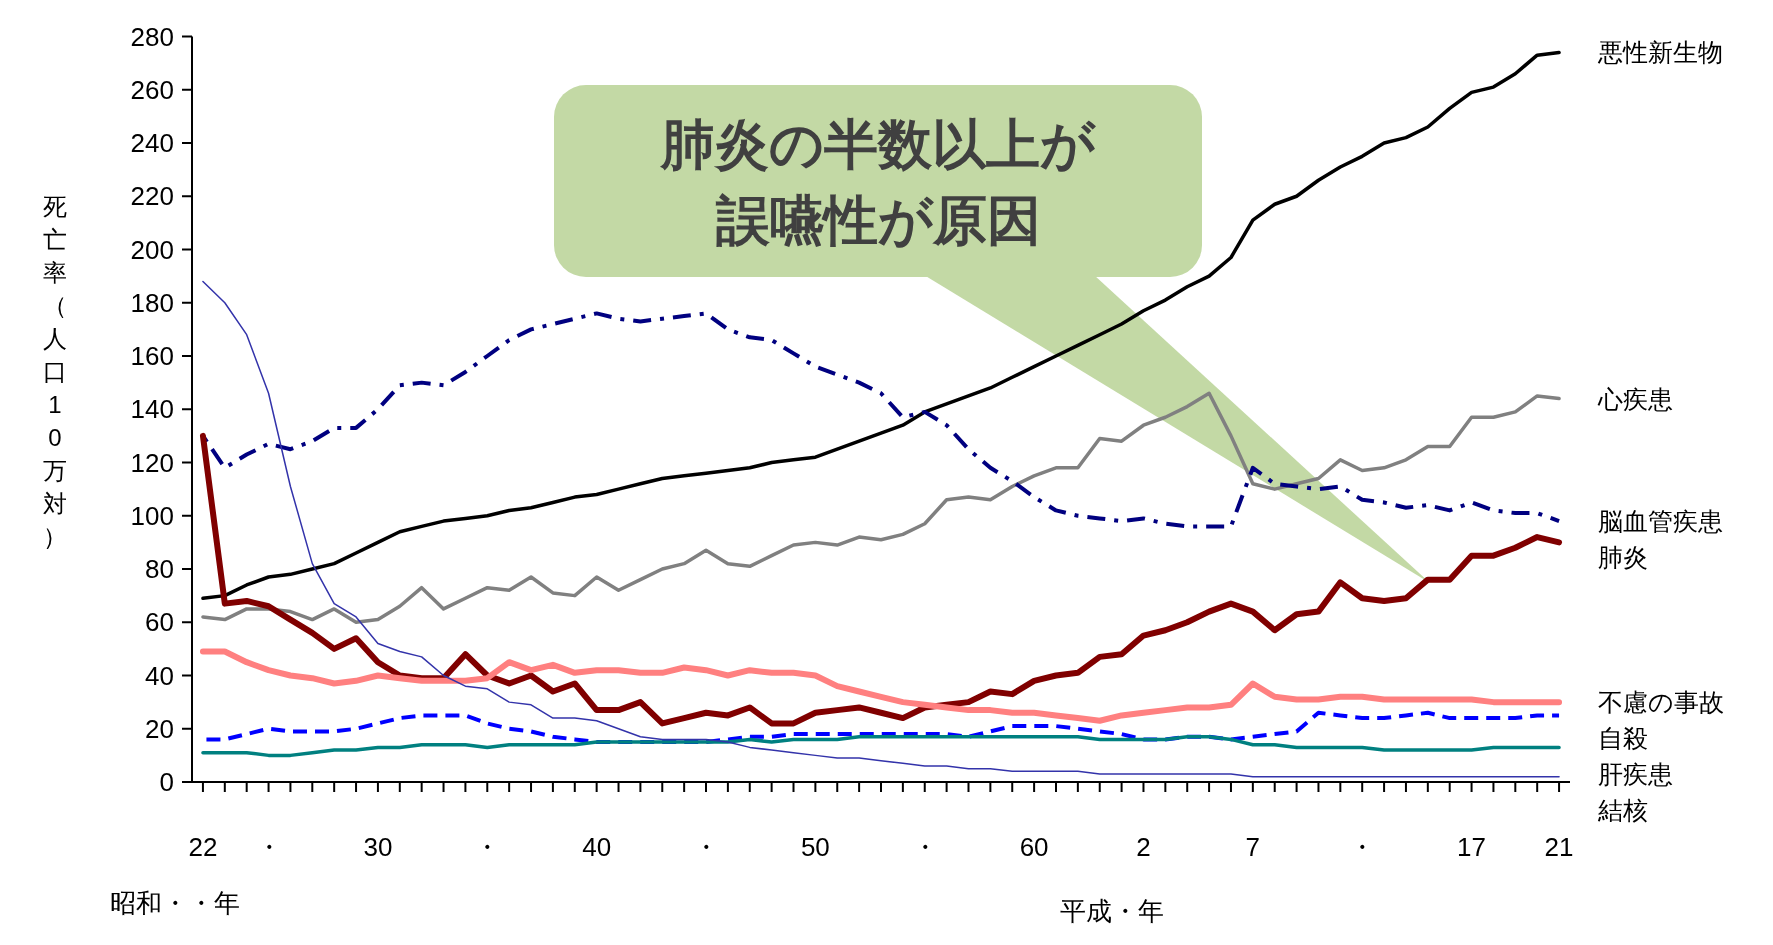 The height and width of the screenshot is (945, 1773). What do you see at coordinates (152, 196) in the screenshot?
I see `y-tick-label: 220` at bounding box center [152, 196].